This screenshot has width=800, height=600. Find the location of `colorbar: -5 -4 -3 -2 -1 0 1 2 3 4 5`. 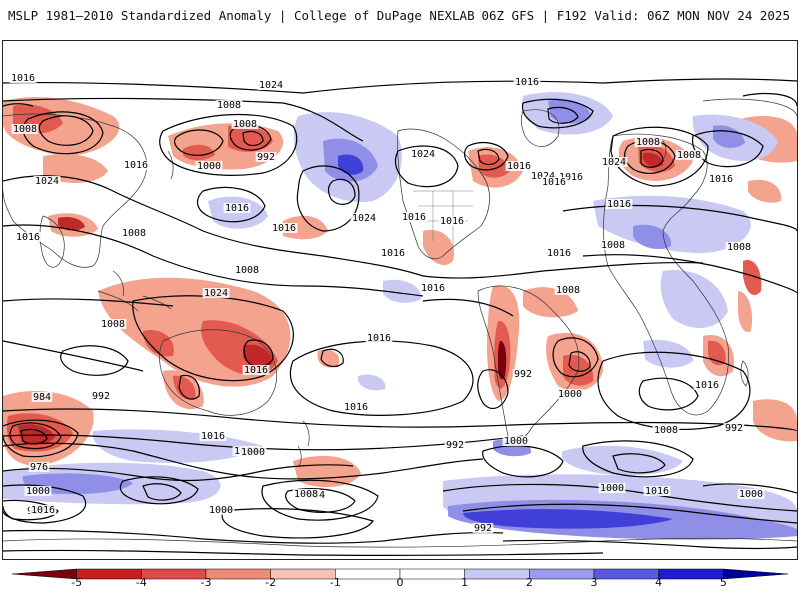

colorbar: -5 -4 -3 -2 -1 0 1 2 3 4 5 is located at coordinates (400, 584).